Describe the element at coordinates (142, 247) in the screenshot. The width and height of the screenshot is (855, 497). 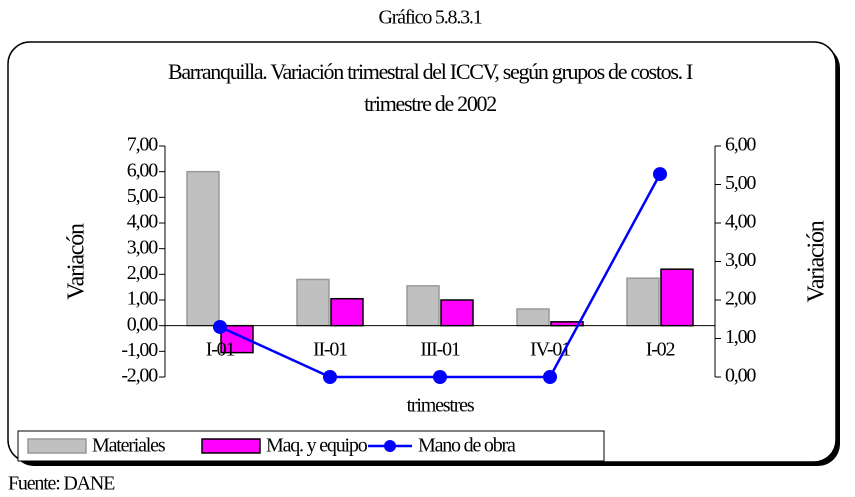
I see `y-tick-label: 3,00` at that location.